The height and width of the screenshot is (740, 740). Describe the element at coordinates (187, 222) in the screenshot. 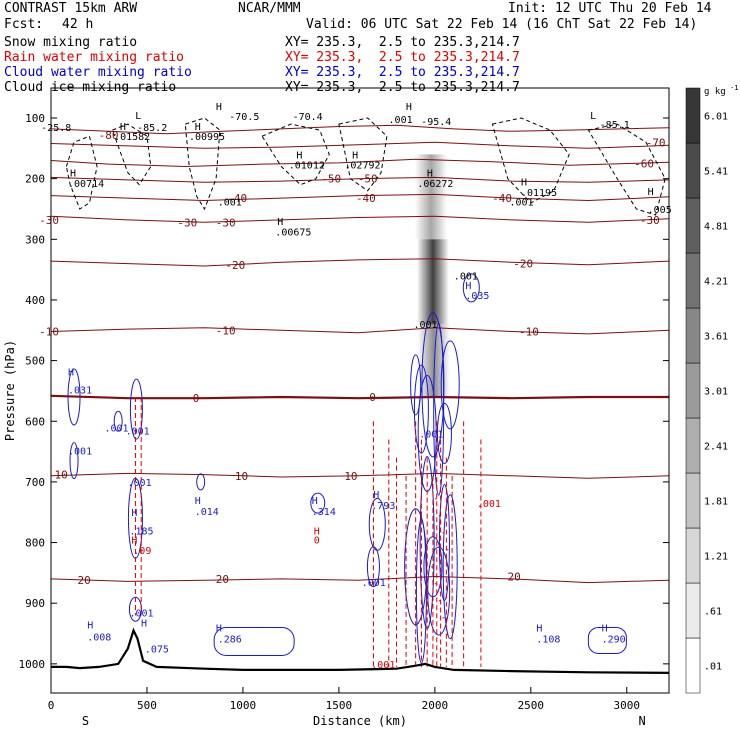

I see `temp-label-9: -30` at that location.